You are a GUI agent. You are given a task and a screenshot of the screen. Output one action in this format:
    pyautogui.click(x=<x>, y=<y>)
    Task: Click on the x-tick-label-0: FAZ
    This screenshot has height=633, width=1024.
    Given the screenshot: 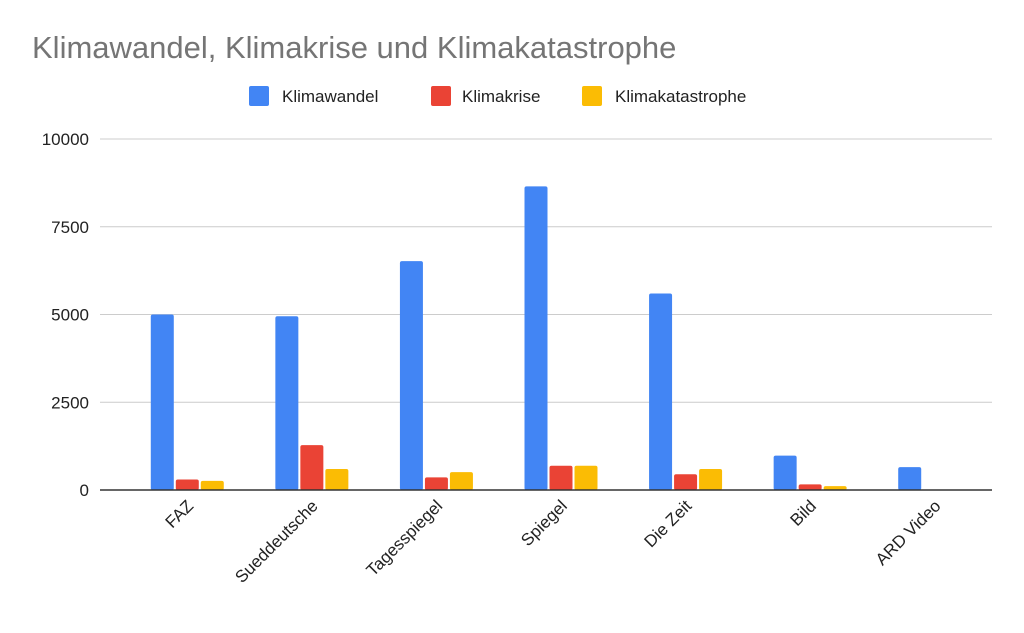 What is the action you would take?
    pyautogui.click(x=179, y=513)
    